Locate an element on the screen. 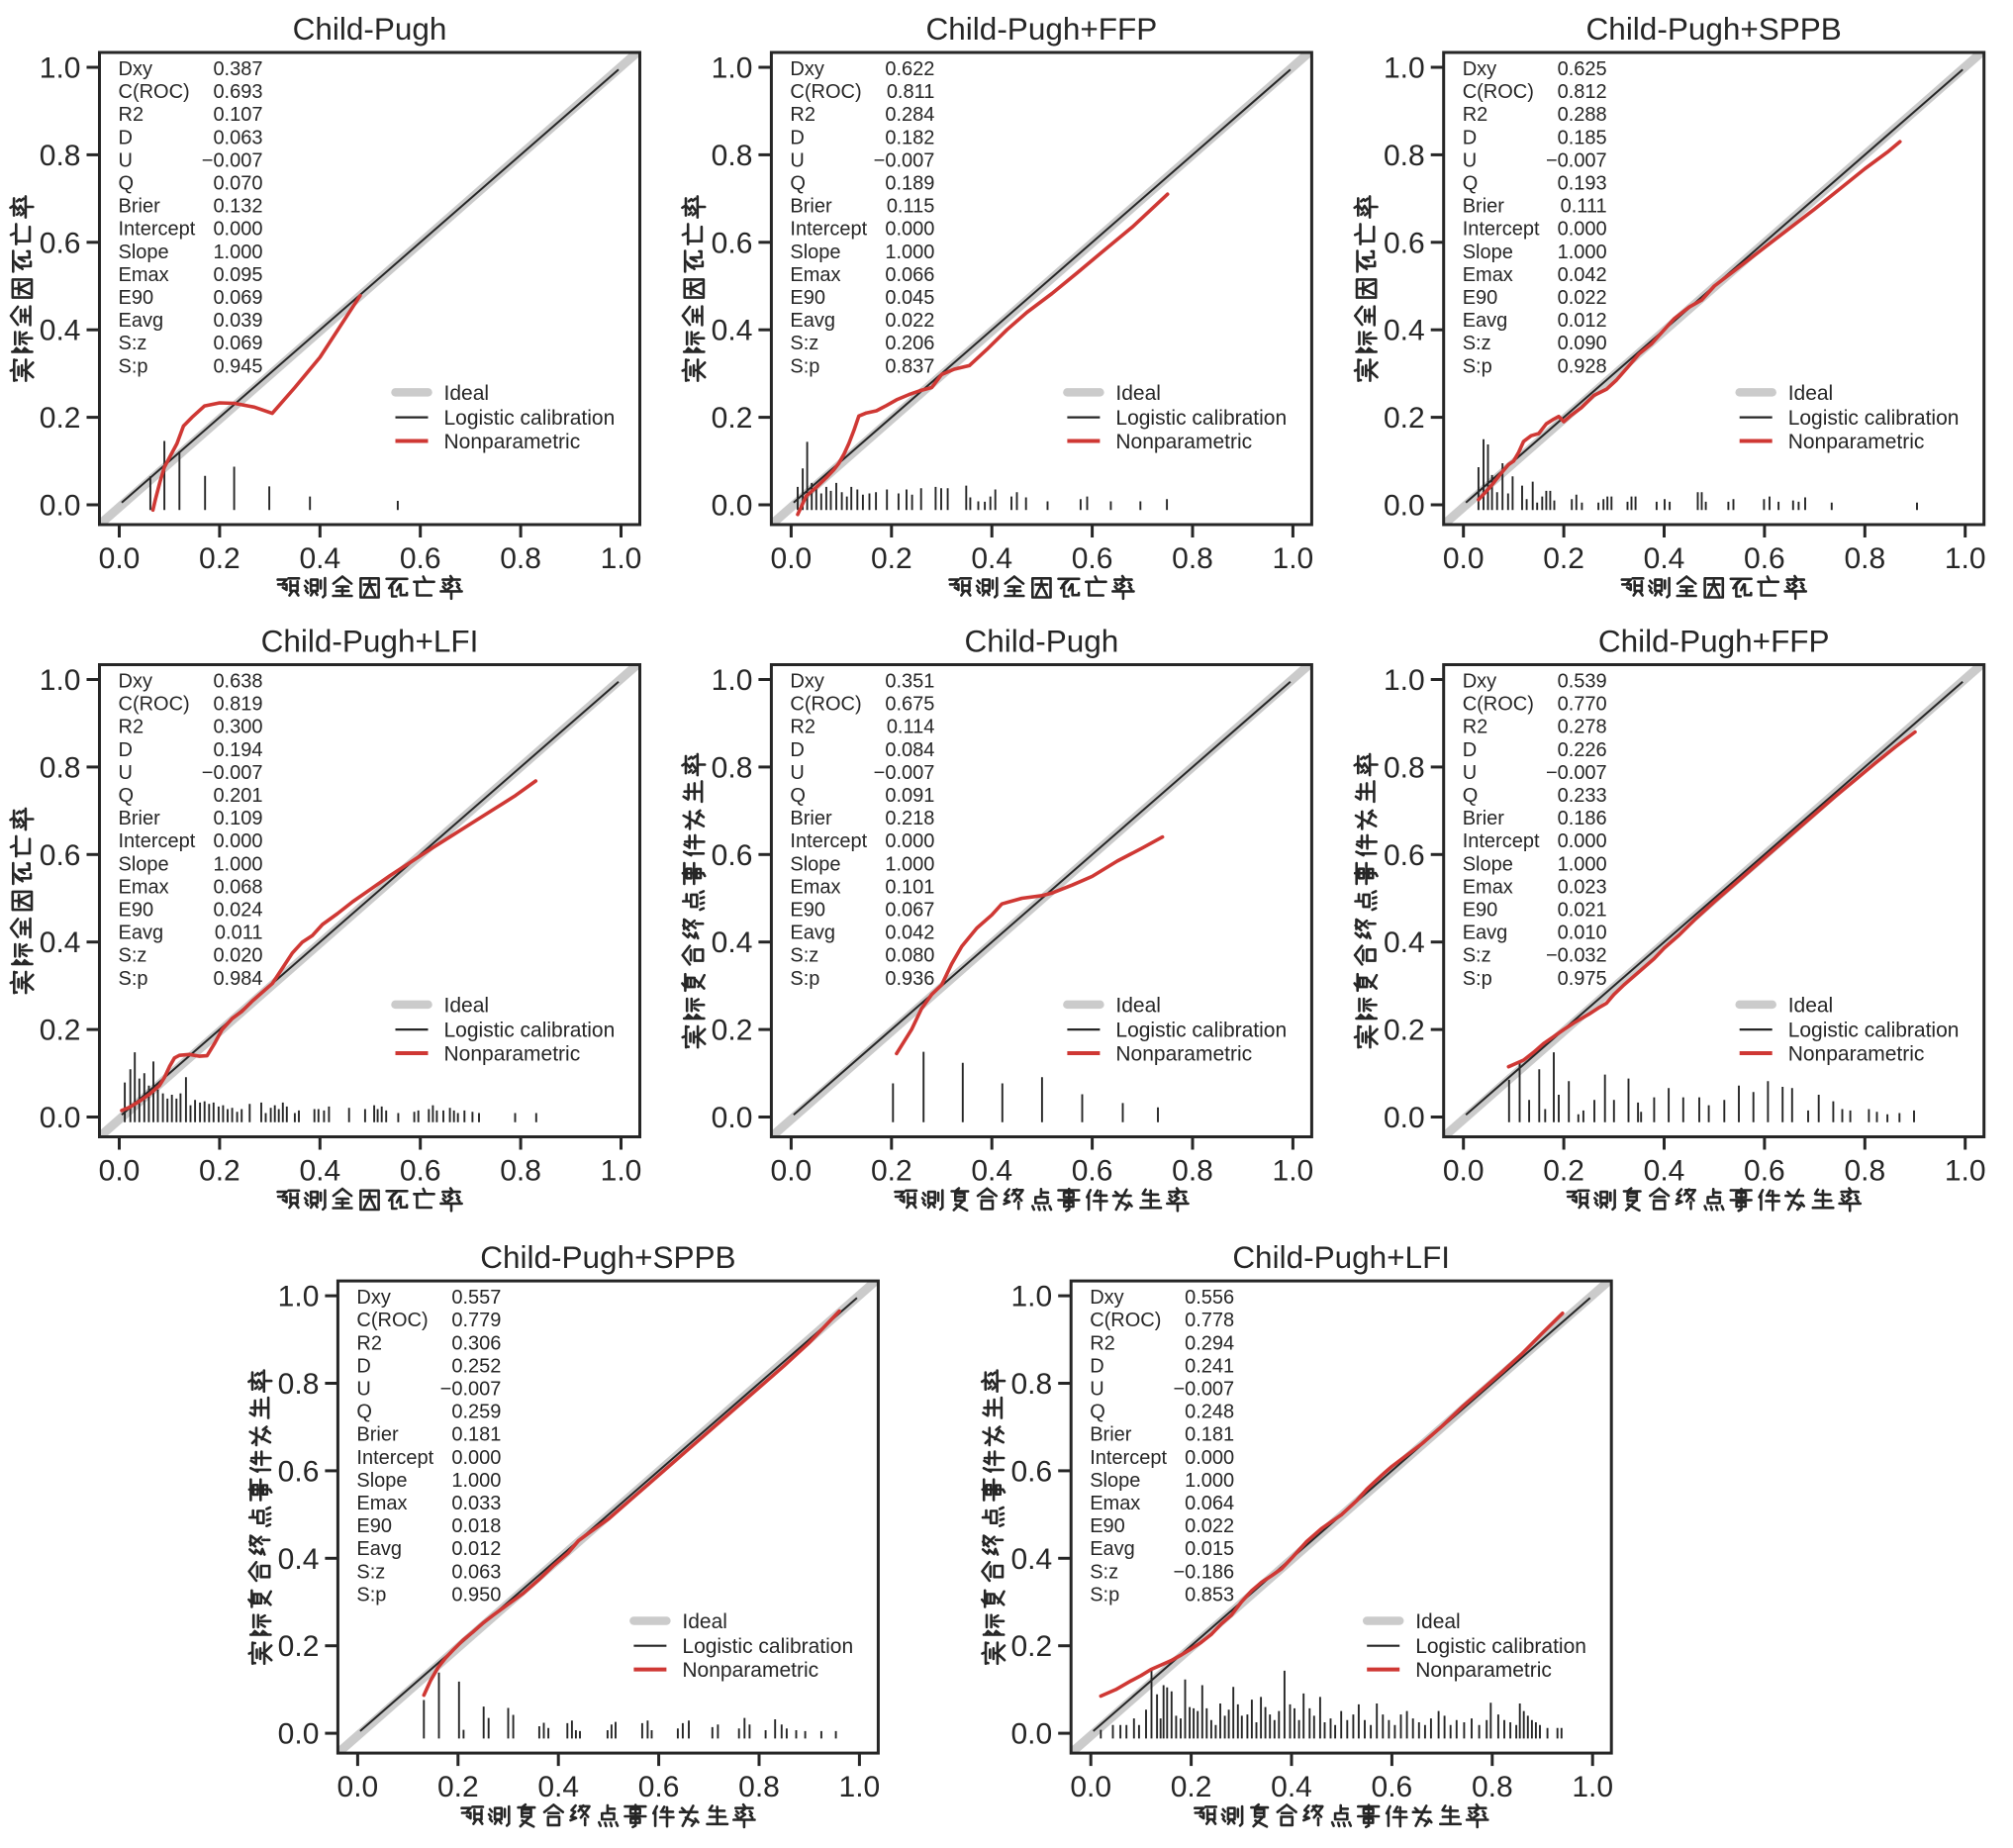 The height and width of the screenshot is (1848, 2013). svg-text: 0.067 is located at coordinates (909, 911).